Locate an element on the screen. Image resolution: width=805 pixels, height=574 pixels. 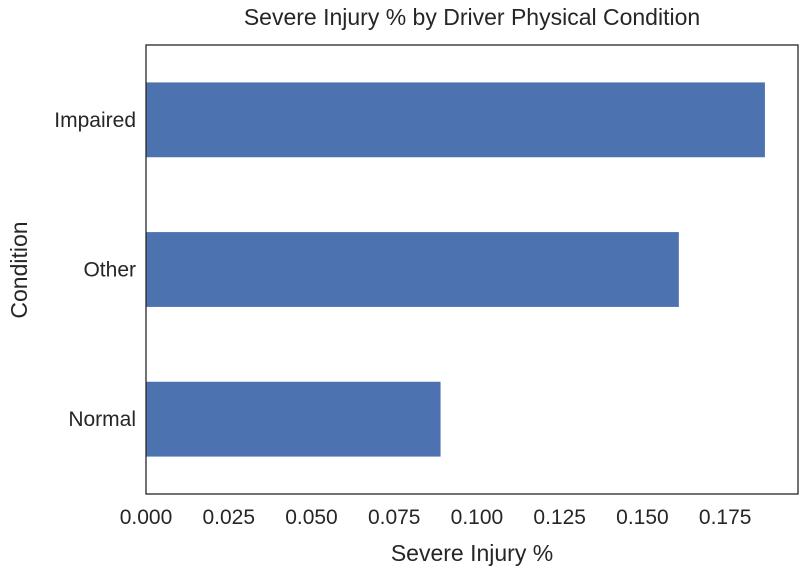
y-tick-label: Other is located at coordinates (109, 270).